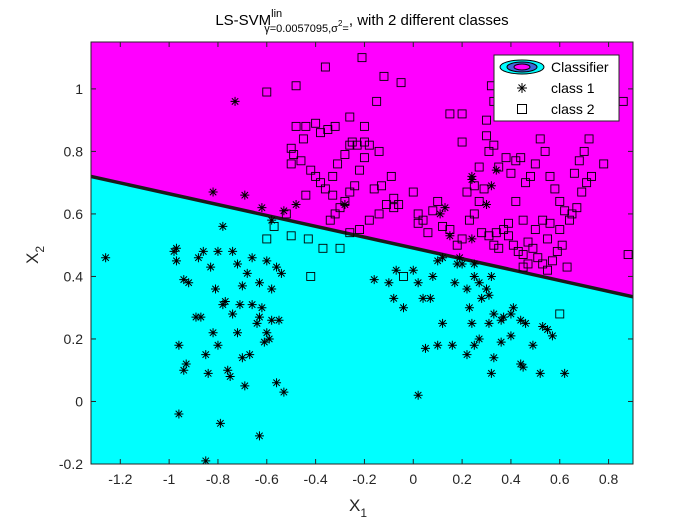 The image size is (700, 525). What do you see at coordinates (35, 255) in the screenshot?
I see `y-axis-label: X2` at bounding box center [35, 255].